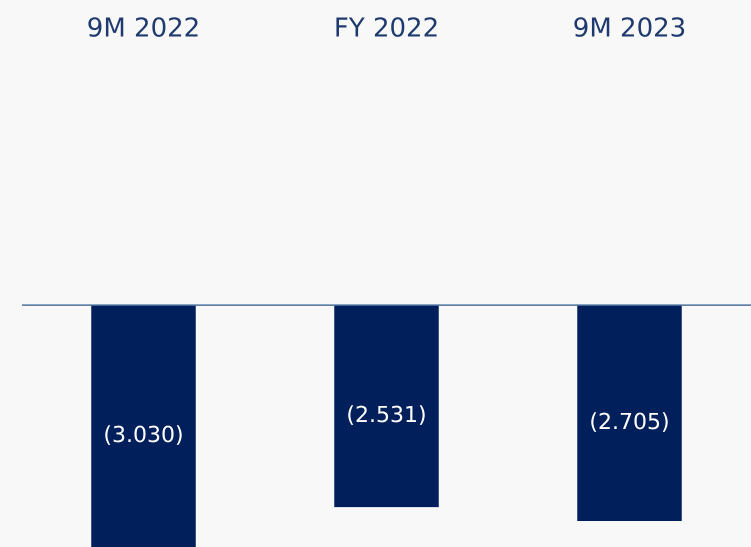 The image size is (751, 547). I want to click on data-label: (3.030), so click(143, 435).